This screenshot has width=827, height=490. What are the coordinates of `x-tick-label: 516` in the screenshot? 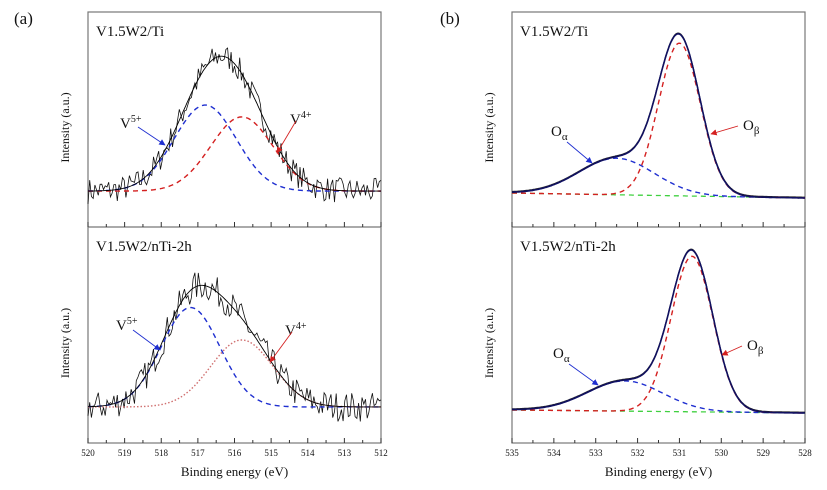 It's located at (235, 453).